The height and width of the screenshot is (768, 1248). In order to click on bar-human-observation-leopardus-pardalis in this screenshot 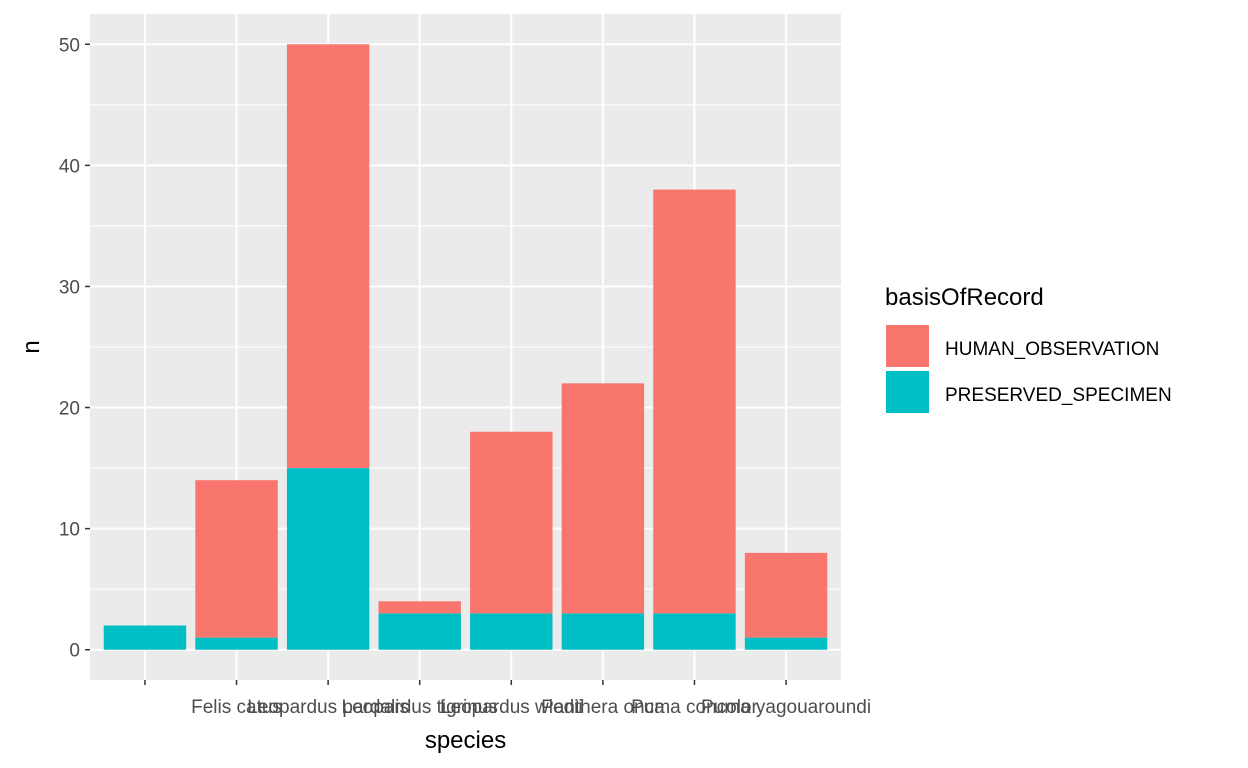, I will do `click(328, 256)`.